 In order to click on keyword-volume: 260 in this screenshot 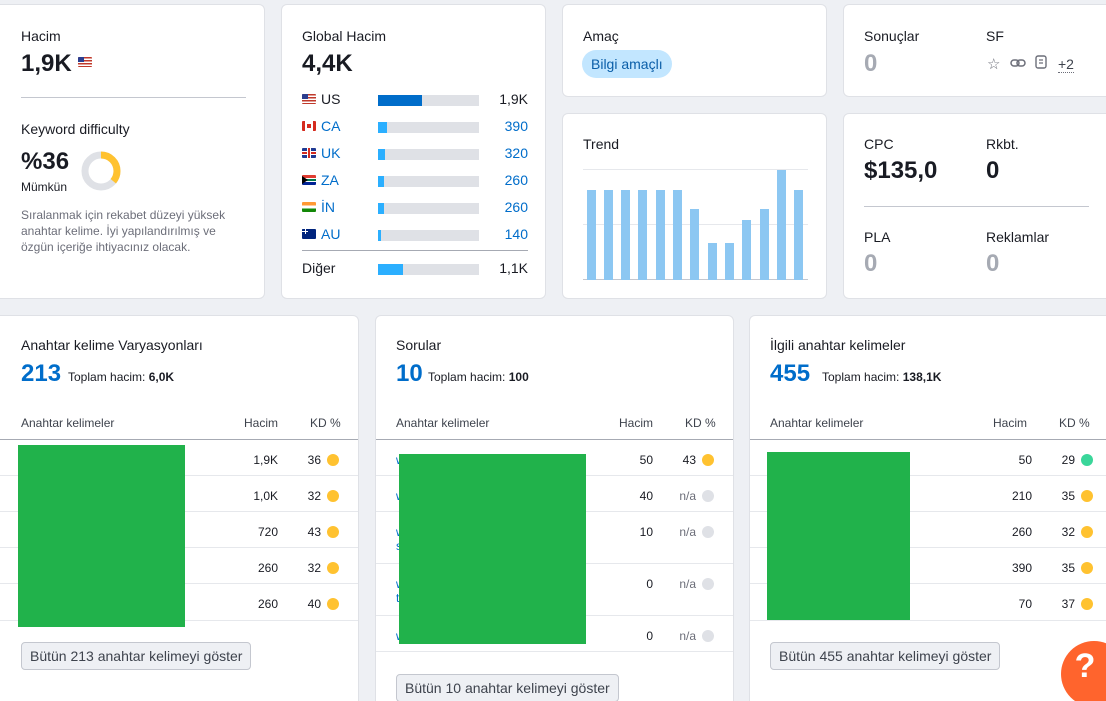, I will do `click(1021, 532)`.